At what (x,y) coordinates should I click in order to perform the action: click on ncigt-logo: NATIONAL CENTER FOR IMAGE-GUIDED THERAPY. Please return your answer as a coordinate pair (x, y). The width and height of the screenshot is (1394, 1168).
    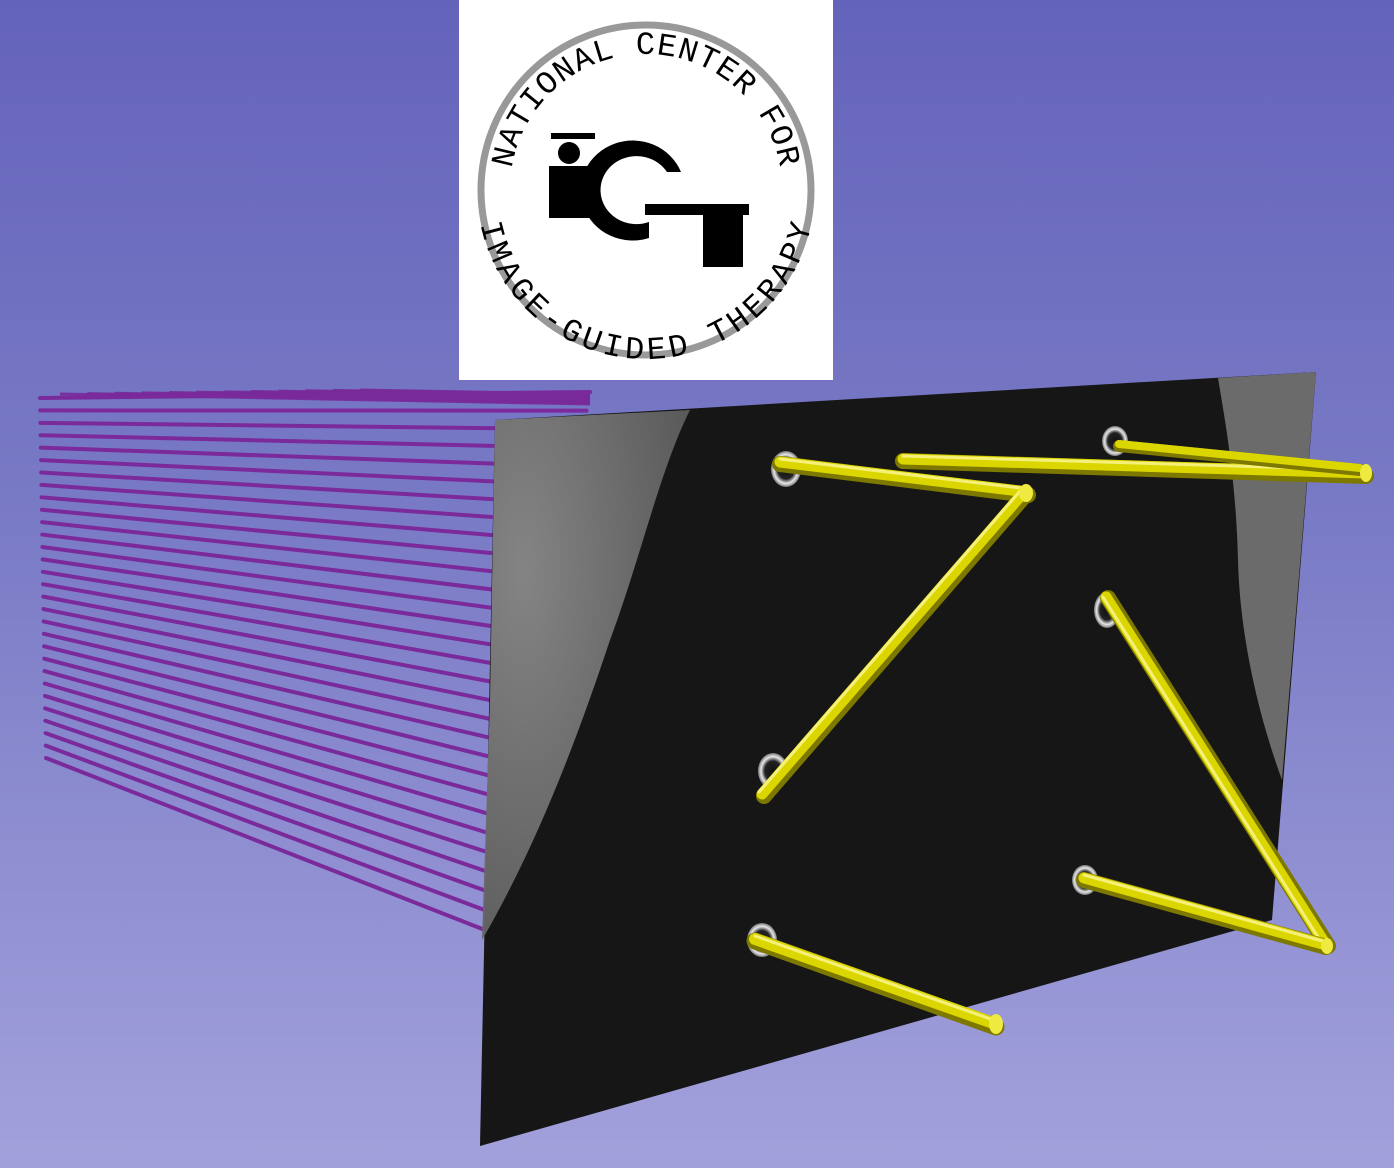
    Looking at the image, I should click on (646, 190).